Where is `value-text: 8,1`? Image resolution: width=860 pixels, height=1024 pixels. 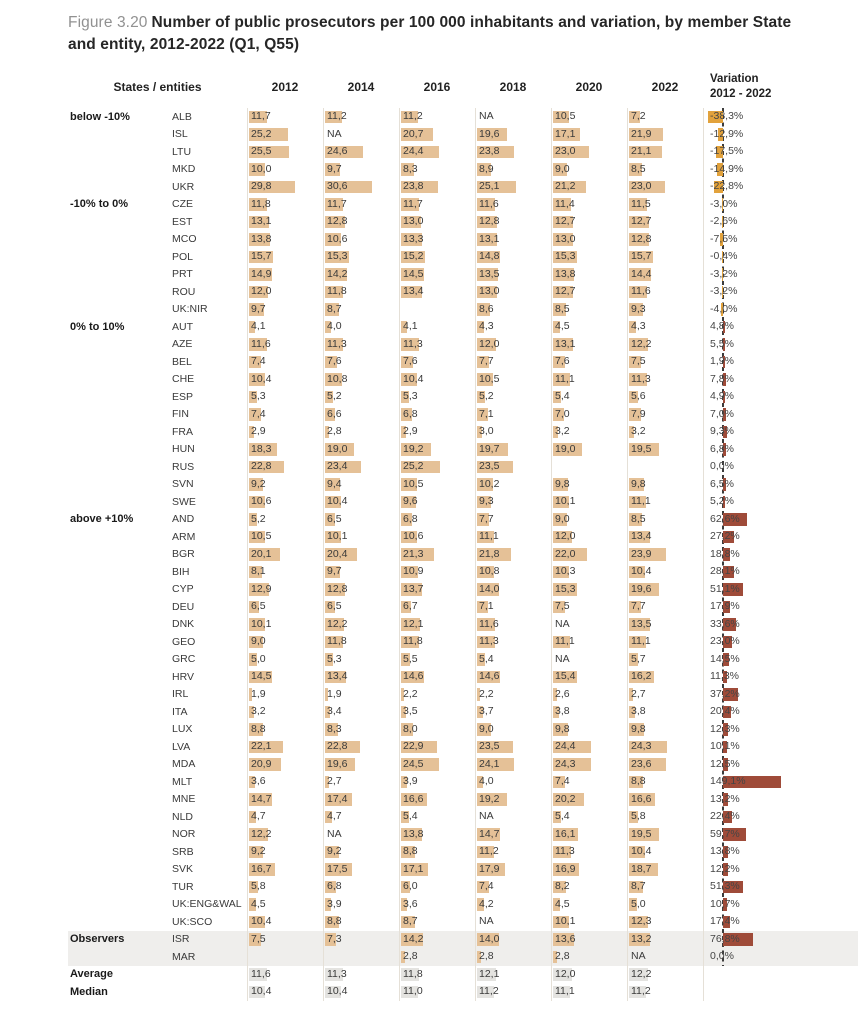 value-text: 8,1 is located at coordinates (258, 571).